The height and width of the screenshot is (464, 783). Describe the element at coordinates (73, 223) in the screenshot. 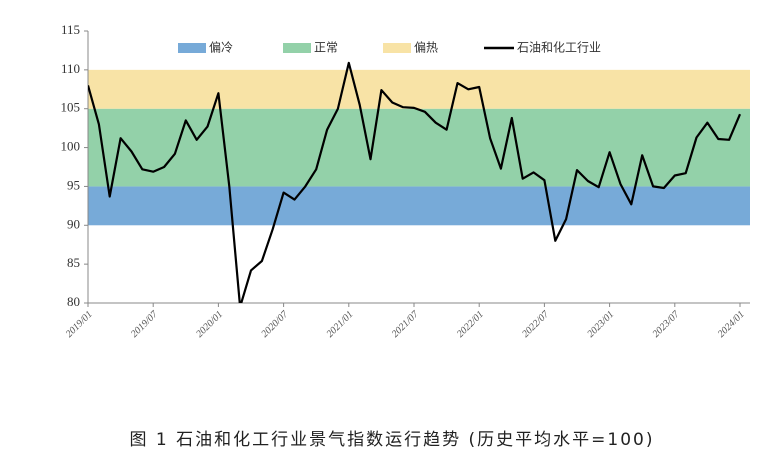

I see `y-tick-label: 90` at that location.